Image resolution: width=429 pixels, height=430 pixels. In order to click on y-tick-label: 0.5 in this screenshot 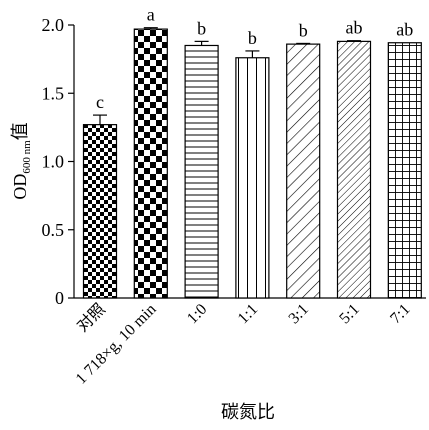, I will do `click(53, 230)`.